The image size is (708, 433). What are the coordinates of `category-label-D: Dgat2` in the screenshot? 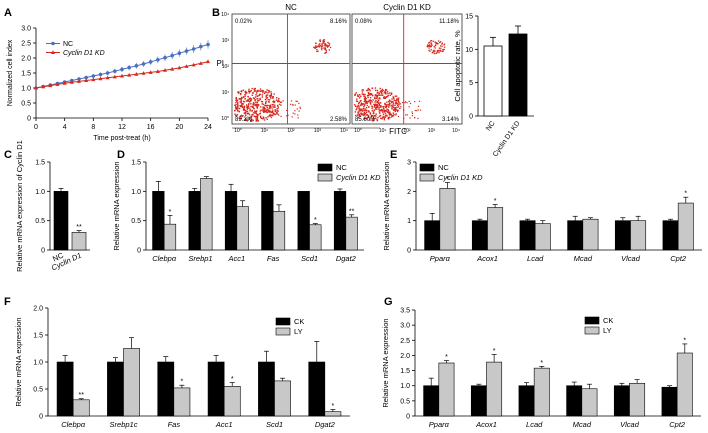 It's located at (346, 258).